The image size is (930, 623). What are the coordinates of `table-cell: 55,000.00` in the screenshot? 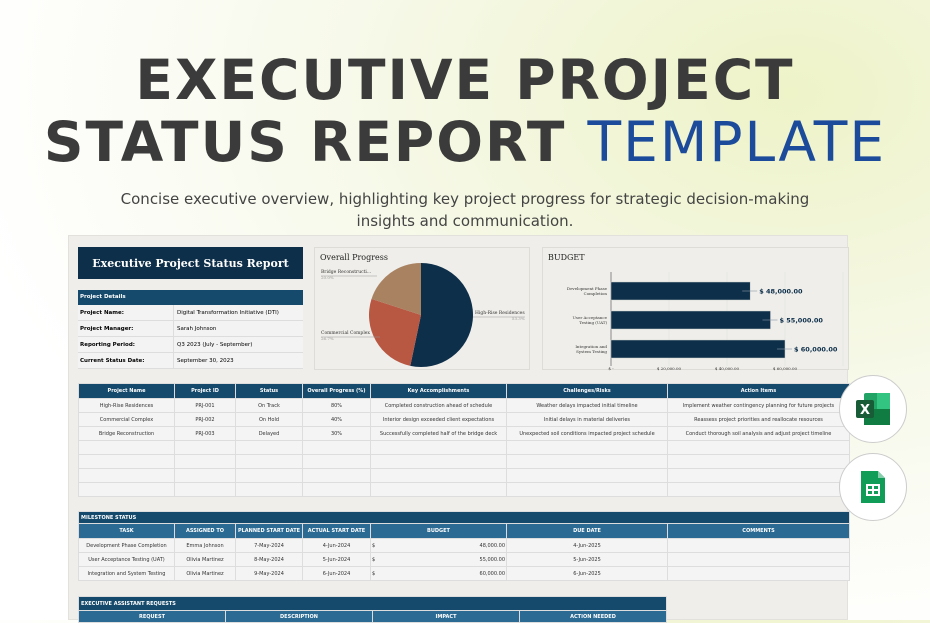 It's located at (442, 559).